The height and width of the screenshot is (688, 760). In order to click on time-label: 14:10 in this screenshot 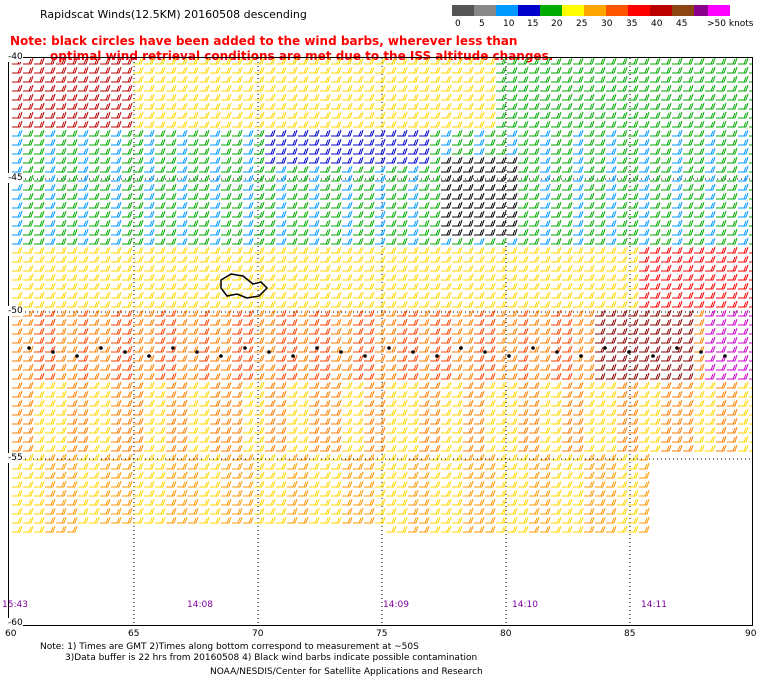, I will do `click(525, 605)`.